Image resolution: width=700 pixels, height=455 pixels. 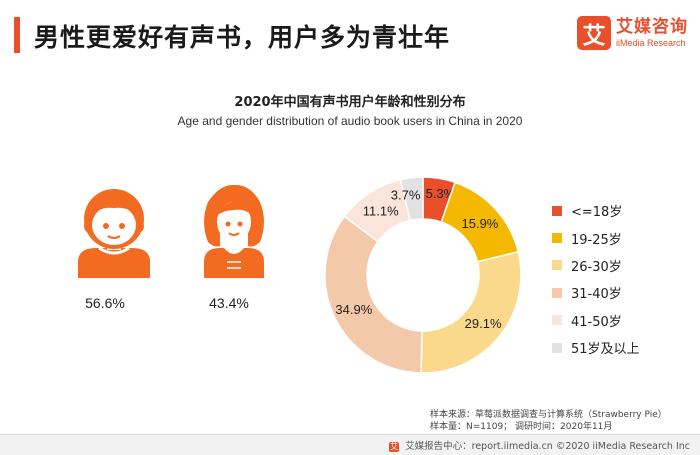 What do you see at coordinates (229, 303) in the screenshot?
I see `female-percent: 43.4%` at bounding box center [229, 303].